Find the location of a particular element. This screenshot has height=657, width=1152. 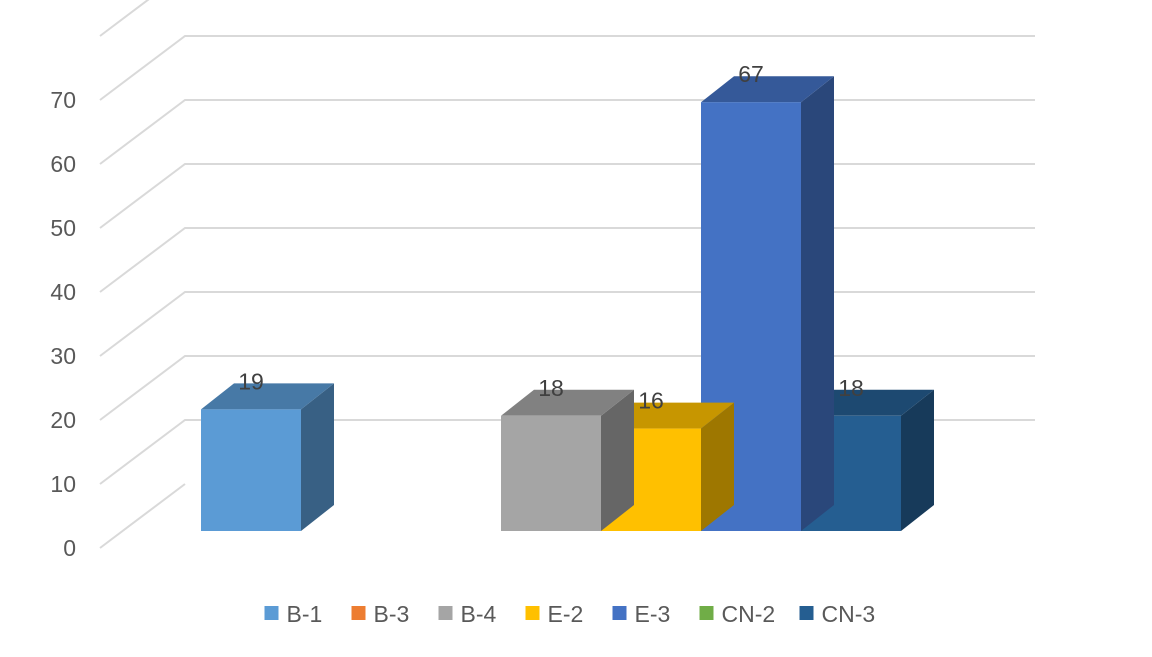

y-tick-label: 70 is located at coordinates (63, 100).